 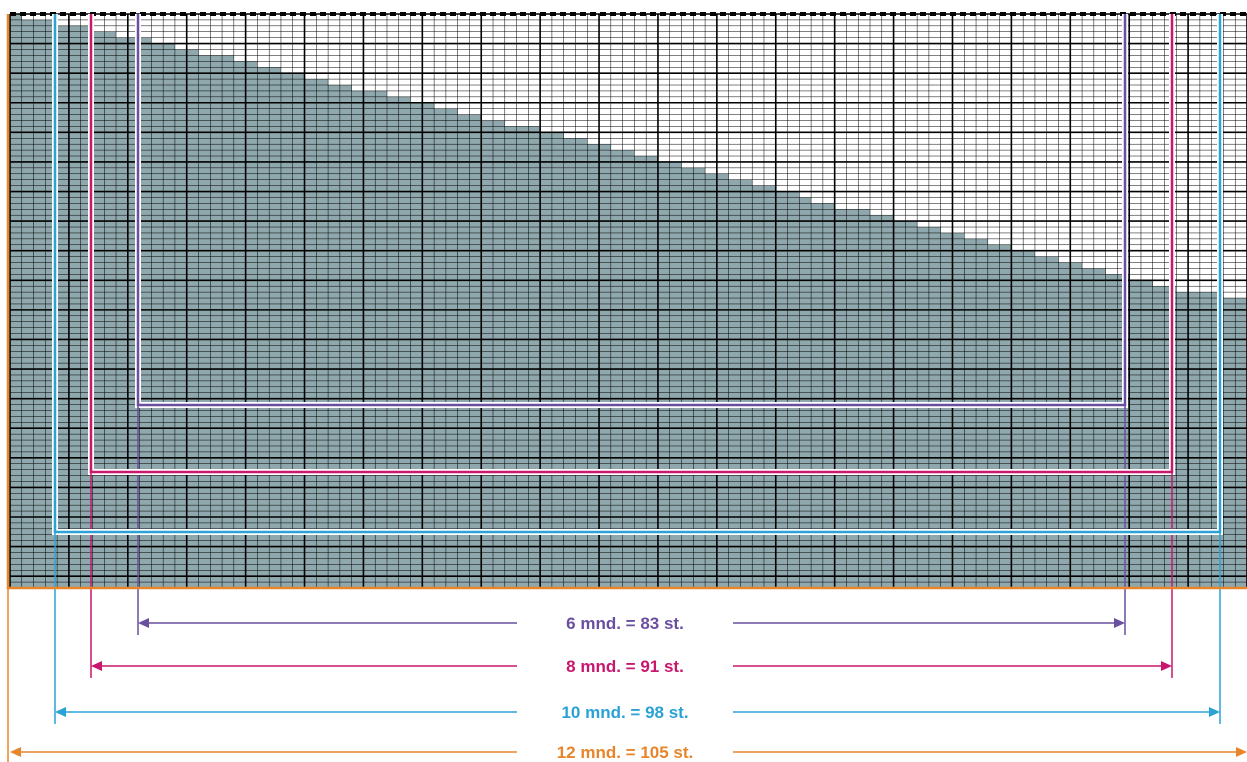 I want to click on dimension-label-12: 12 mnd. = 105 st., so click(x=625, y=752).